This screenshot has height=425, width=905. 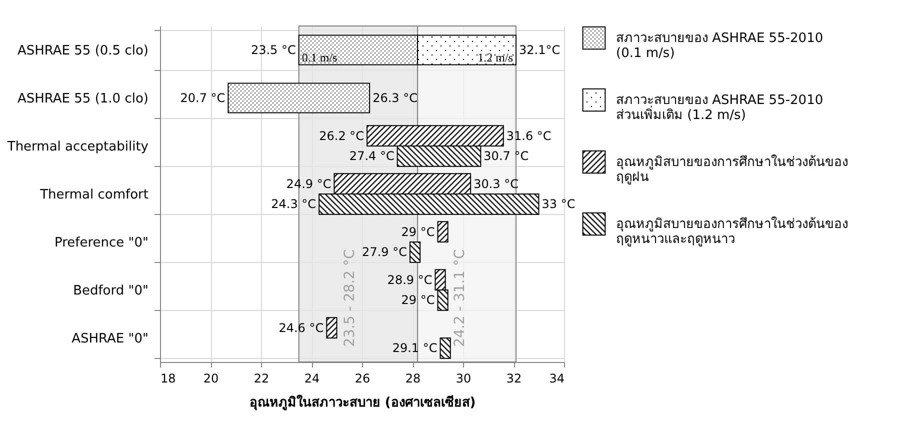 I want to click on annotation: 26.2 °C, so click(x=341, y=135).